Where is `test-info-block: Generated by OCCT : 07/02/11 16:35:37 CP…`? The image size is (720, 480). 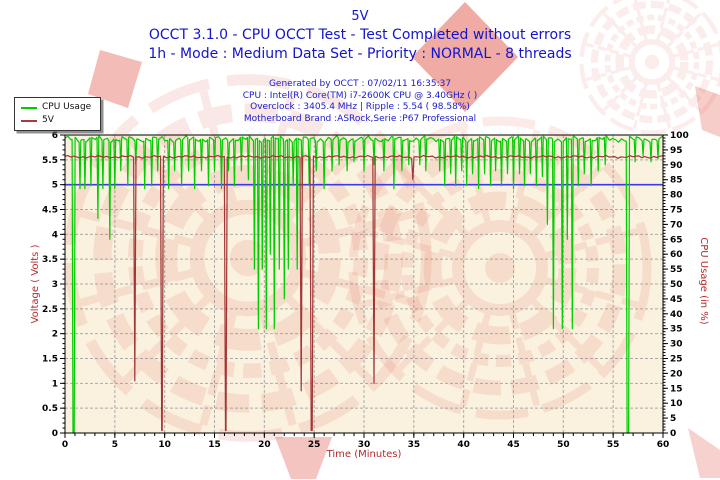
test-info-block: Generated by OCCT : 07/02/11 16:35:37 CP… is located at coordinates (360, 102).